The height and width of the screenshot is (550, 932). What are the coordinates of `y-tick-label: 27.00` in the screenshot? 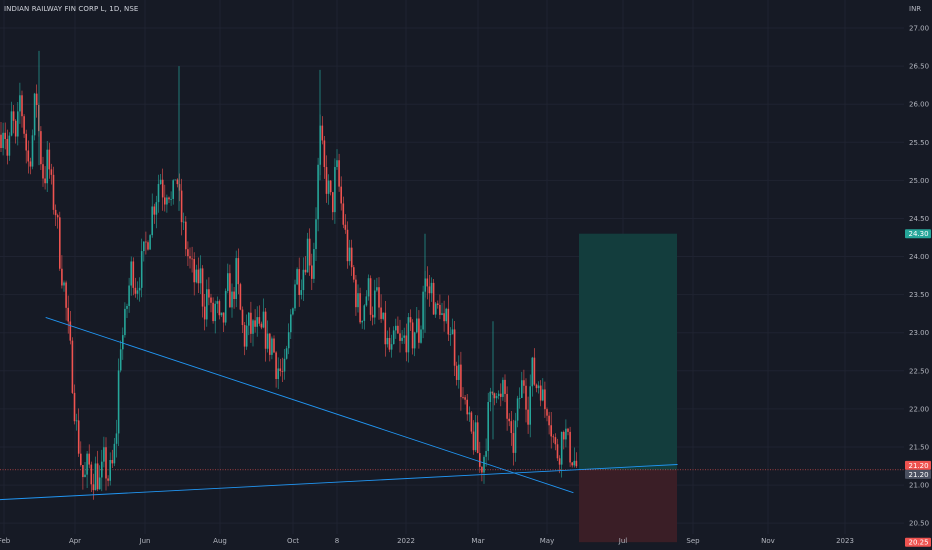 It's located at (919, 29).